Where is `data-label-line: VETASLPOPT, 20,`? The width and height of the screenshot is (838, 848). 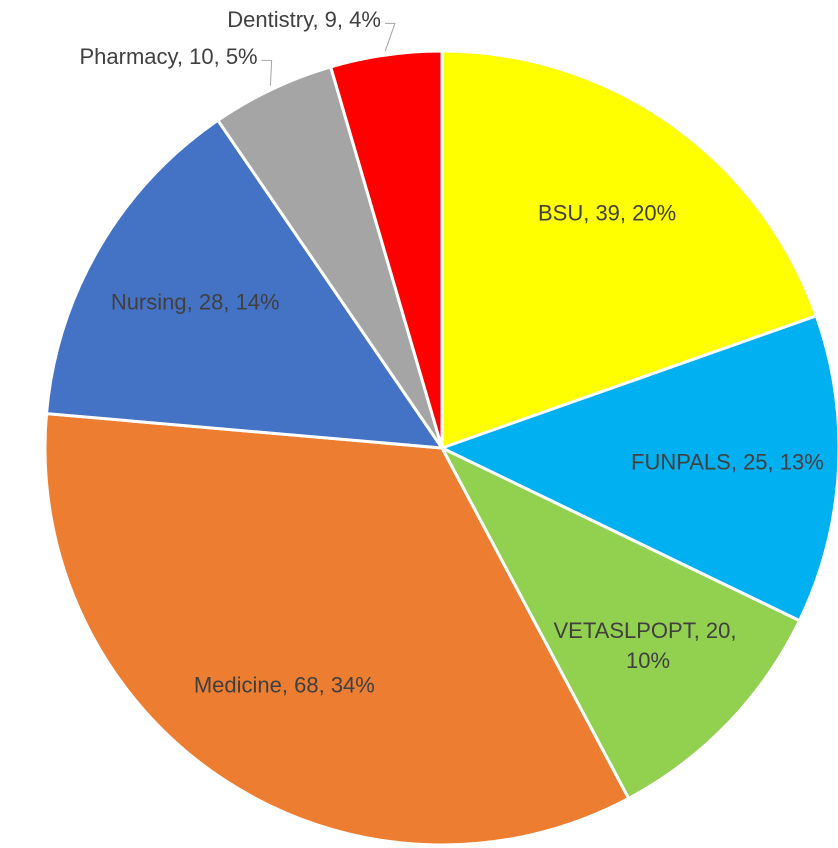 data-label-line: VETASLPOPT, 20, is located at coordinates (648, 630).